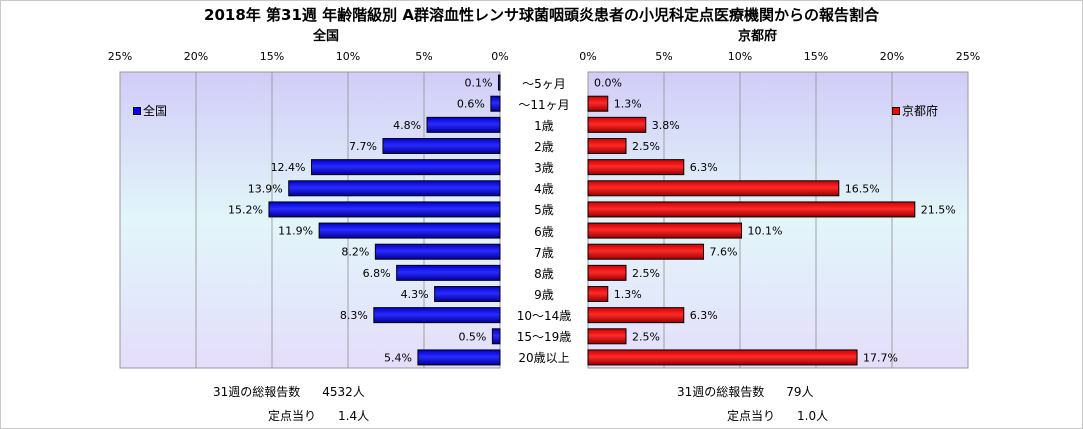  Describe the element at coordinates (938, 209) in the screenshot. I see `right-bar-value-label: 21.5%` at that location.